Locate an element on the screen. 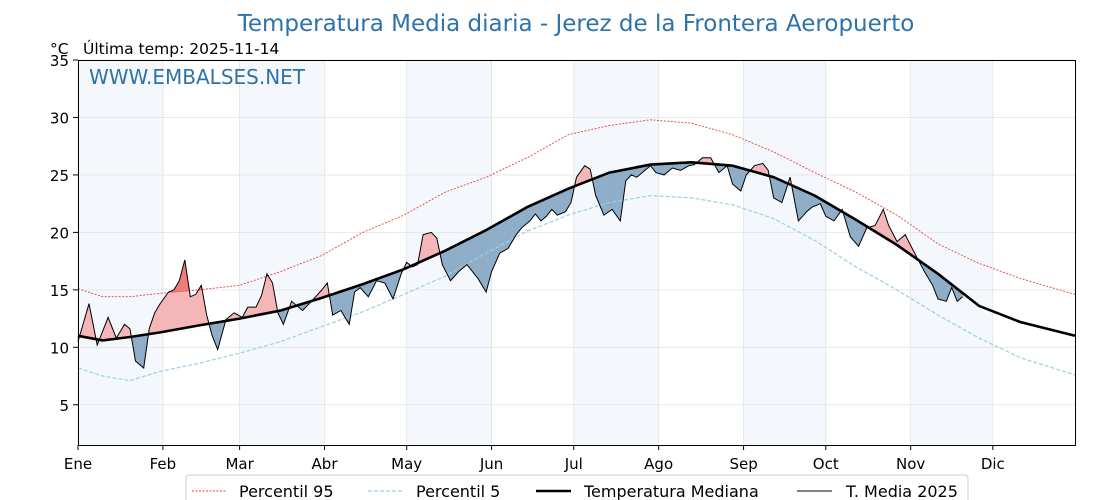  x-tick-label: Ene is located at coordinates (78, 464).